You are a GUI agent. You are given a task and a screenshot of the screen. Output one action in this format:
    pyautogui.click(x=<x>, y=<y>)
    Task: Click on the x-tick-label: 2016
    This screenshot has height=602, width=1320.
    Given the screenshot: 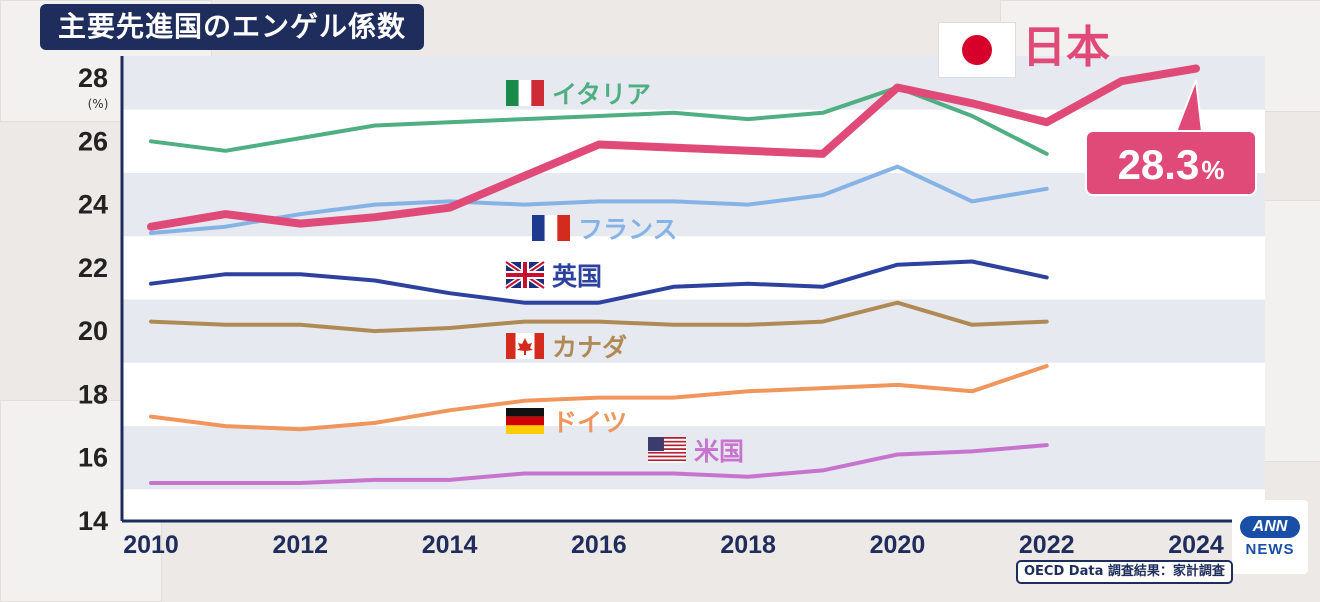 What is the action you would take?
    pyautogui.click(x=599, y=545)
    